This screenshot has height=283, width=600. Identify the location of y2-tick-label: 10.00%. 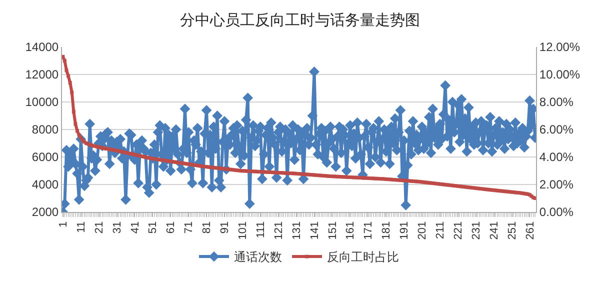
(559, 75).